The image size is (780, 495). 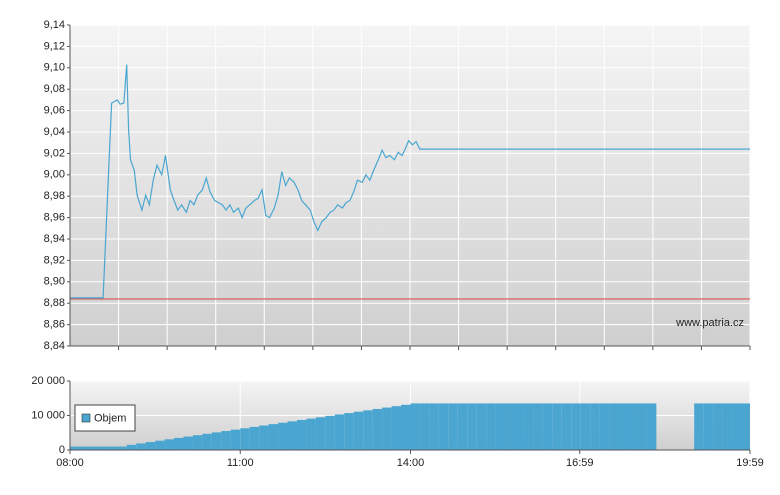 What do you see at coordinates (110, 418) in the screenshot?
I see `legend-label: Objem` at bounding box center [110, 418].